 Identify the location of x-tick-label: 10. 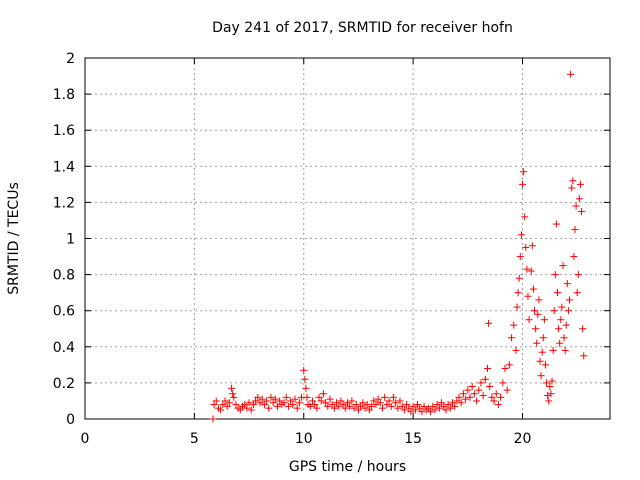
(304, 439).